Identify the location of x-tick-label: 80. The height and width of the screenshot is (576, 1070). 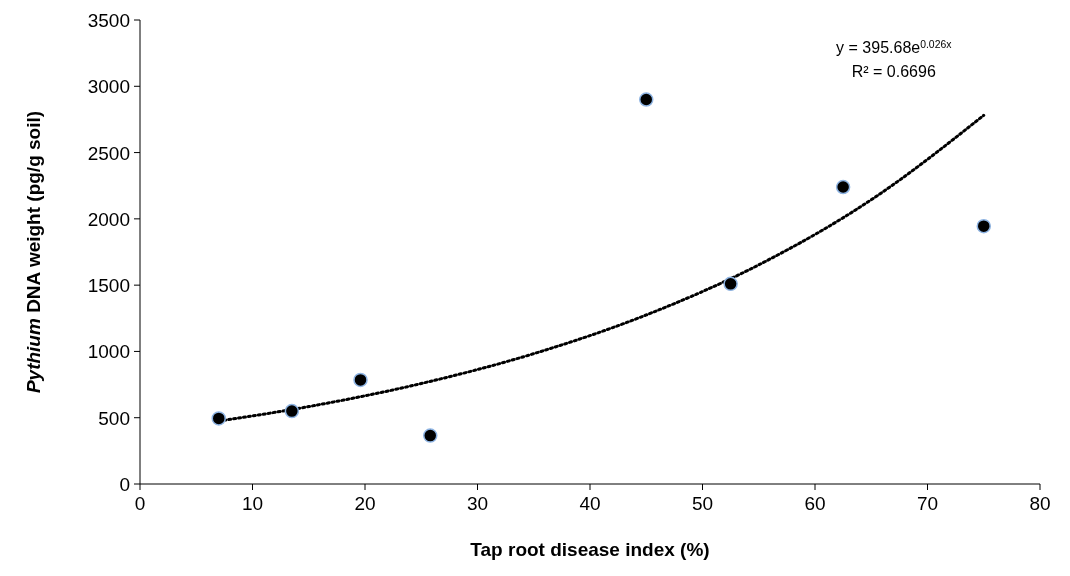
(1040, 503).